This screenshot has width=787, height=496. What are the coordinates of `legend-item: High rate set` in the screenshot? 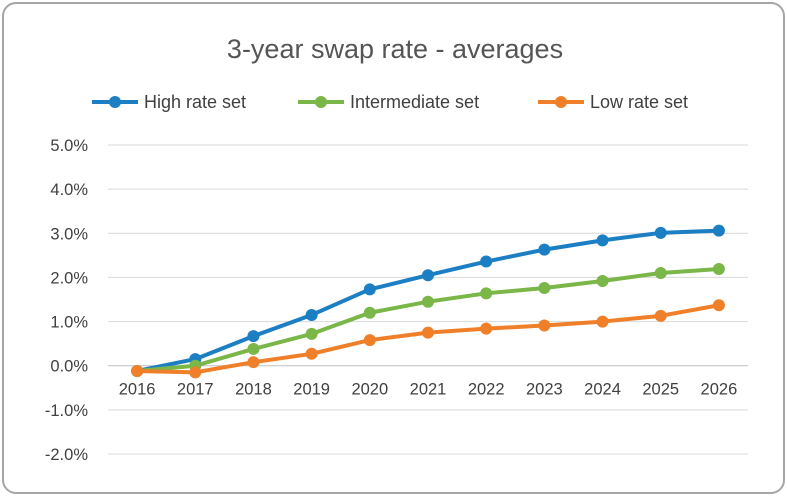 It's located at (169, 102).